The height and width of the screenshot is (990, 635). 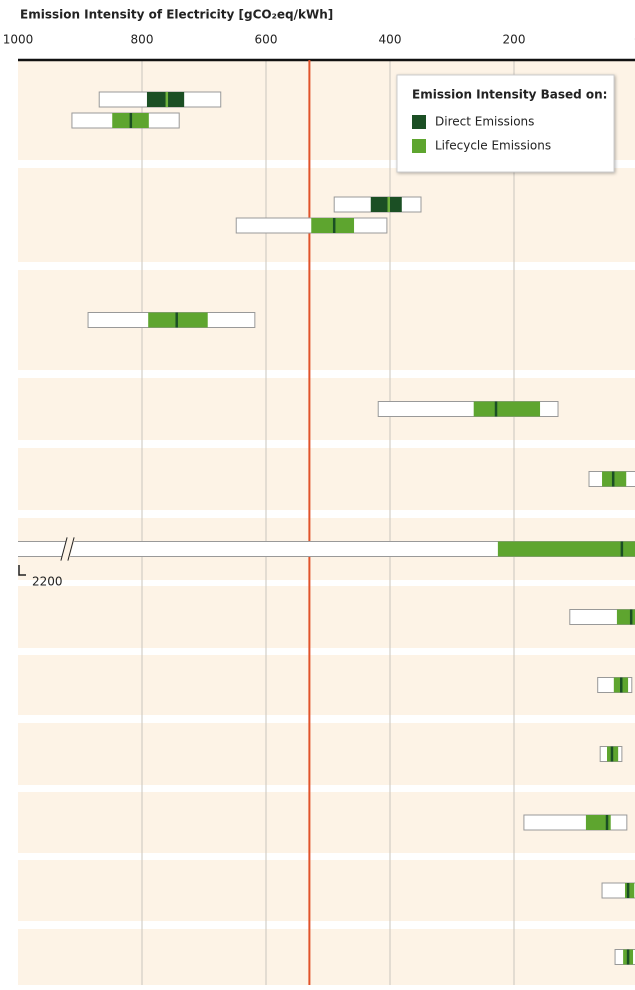 I want to click on x-tick-label: 200, so click(x=514, y=40).